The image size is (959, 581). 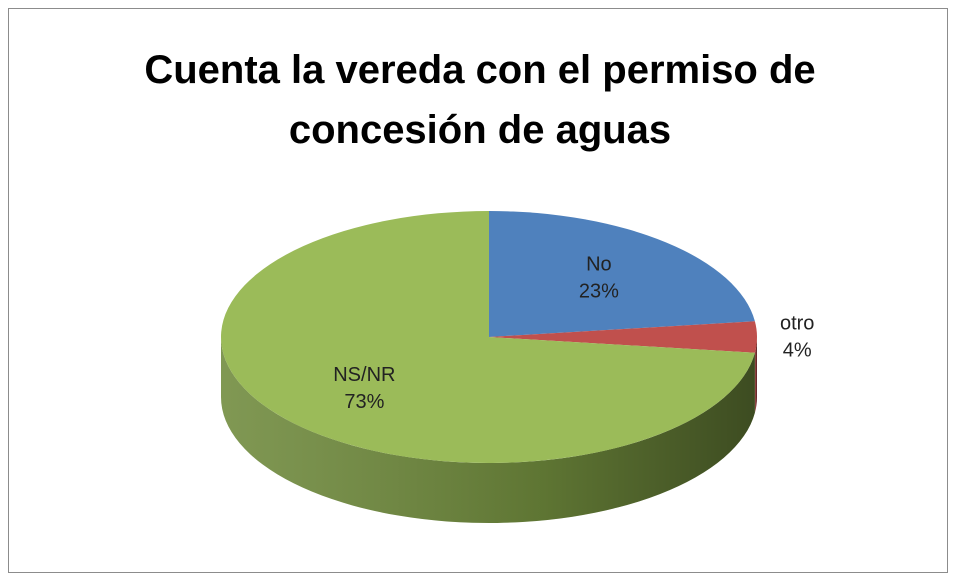 What do you see at coordinates (364, 375) in the screenshot?
I see `data-label-category: NS/NR` at bounding box center [364, 375].